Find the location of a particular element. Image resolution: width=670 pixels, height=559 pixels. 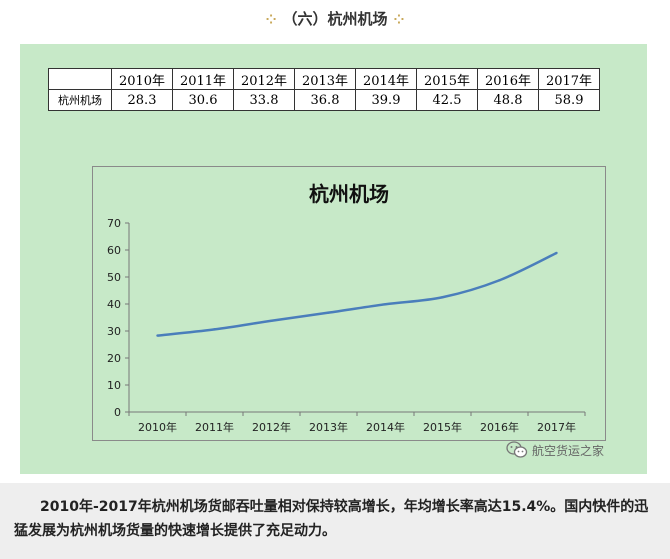

year-header-cell: 2012年 is located at coordinates (264, 79).